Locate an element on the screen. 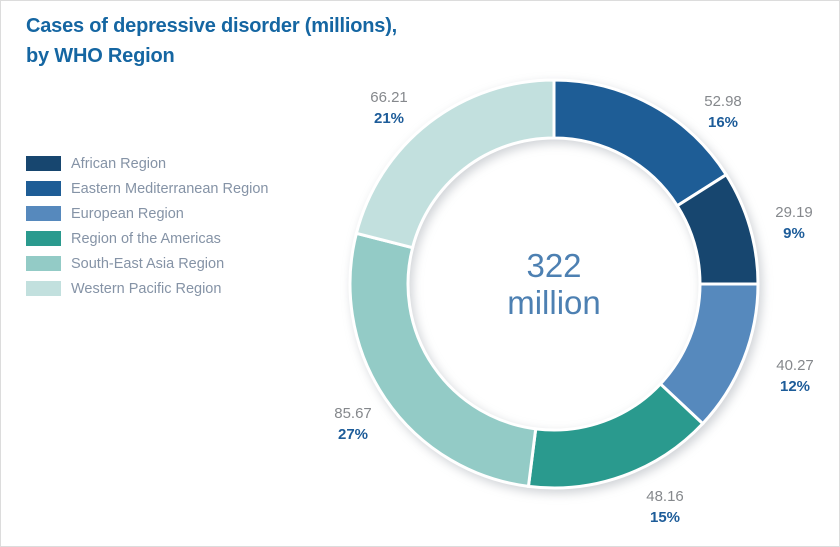  slice-value: 29.19 is located at coordinates (794, 212).